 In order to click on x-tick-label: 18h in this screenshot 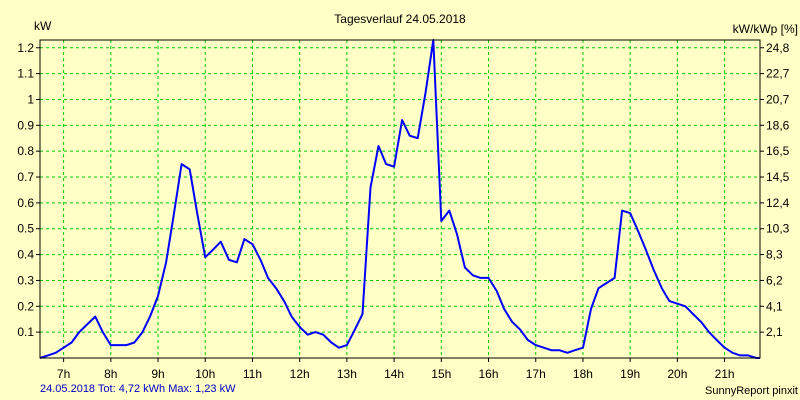, I will do `click(583, 374)`.